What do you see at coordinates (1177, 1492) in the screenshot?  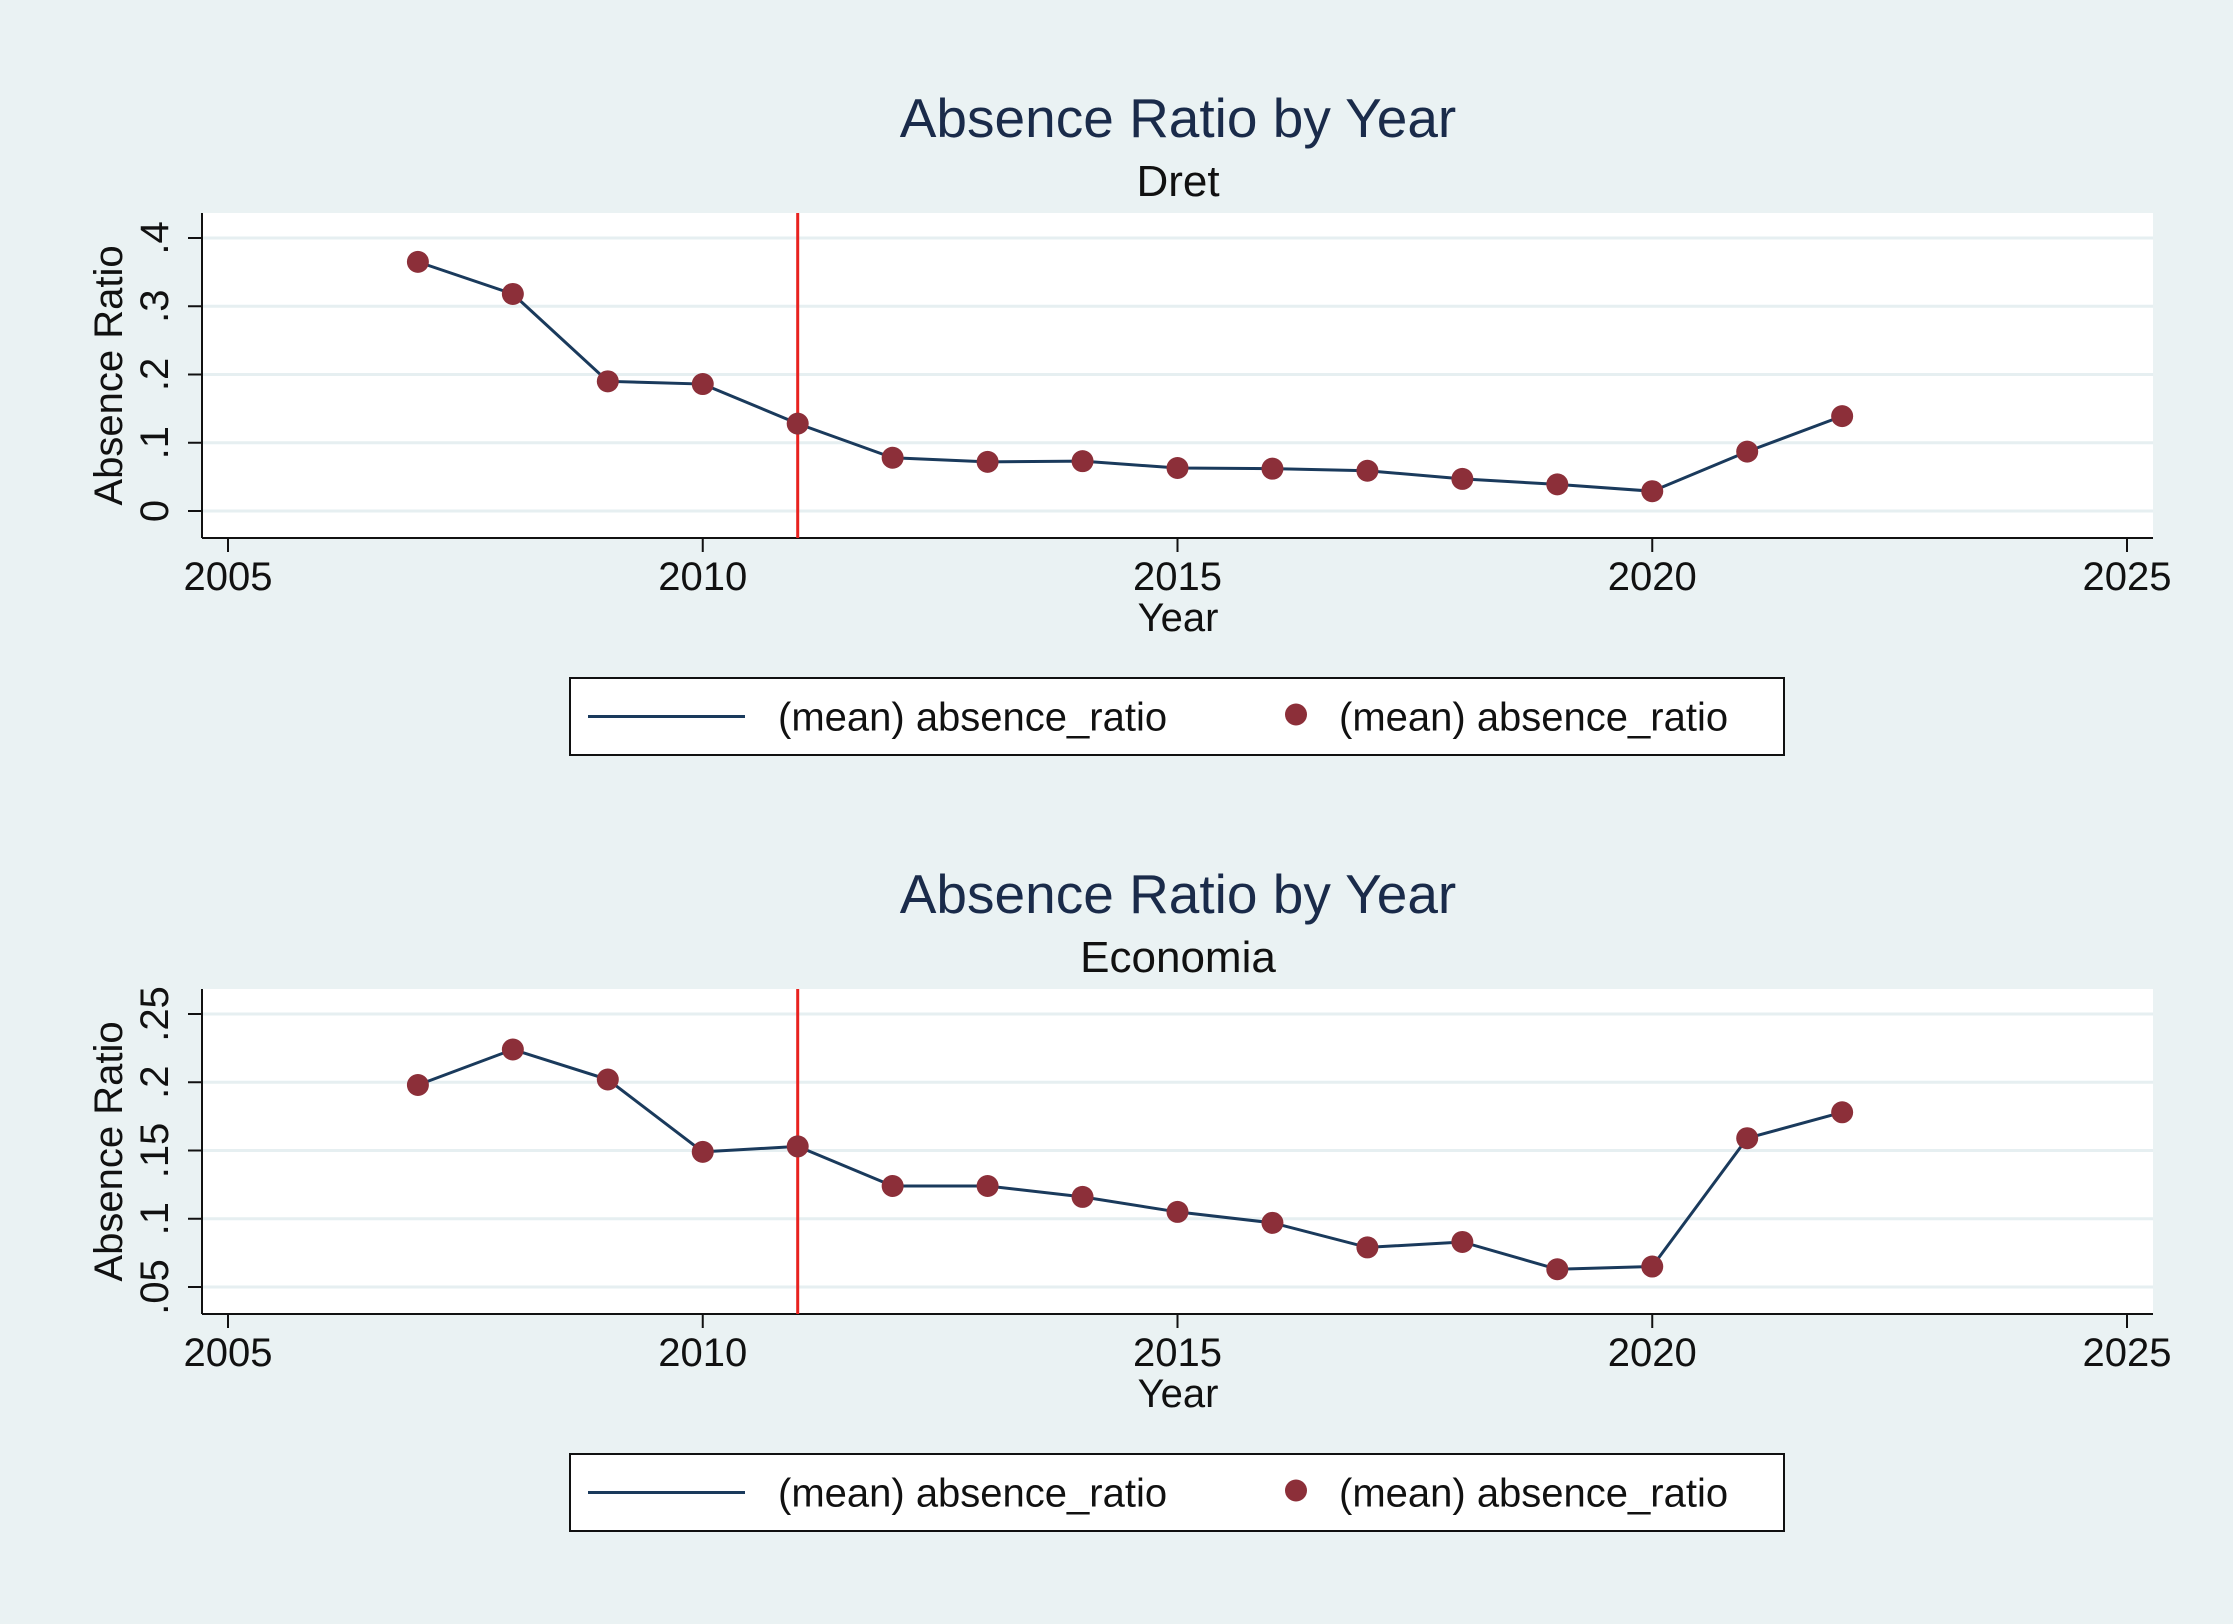 I see `chart2-legend` at bounding box center [1177, 1492].